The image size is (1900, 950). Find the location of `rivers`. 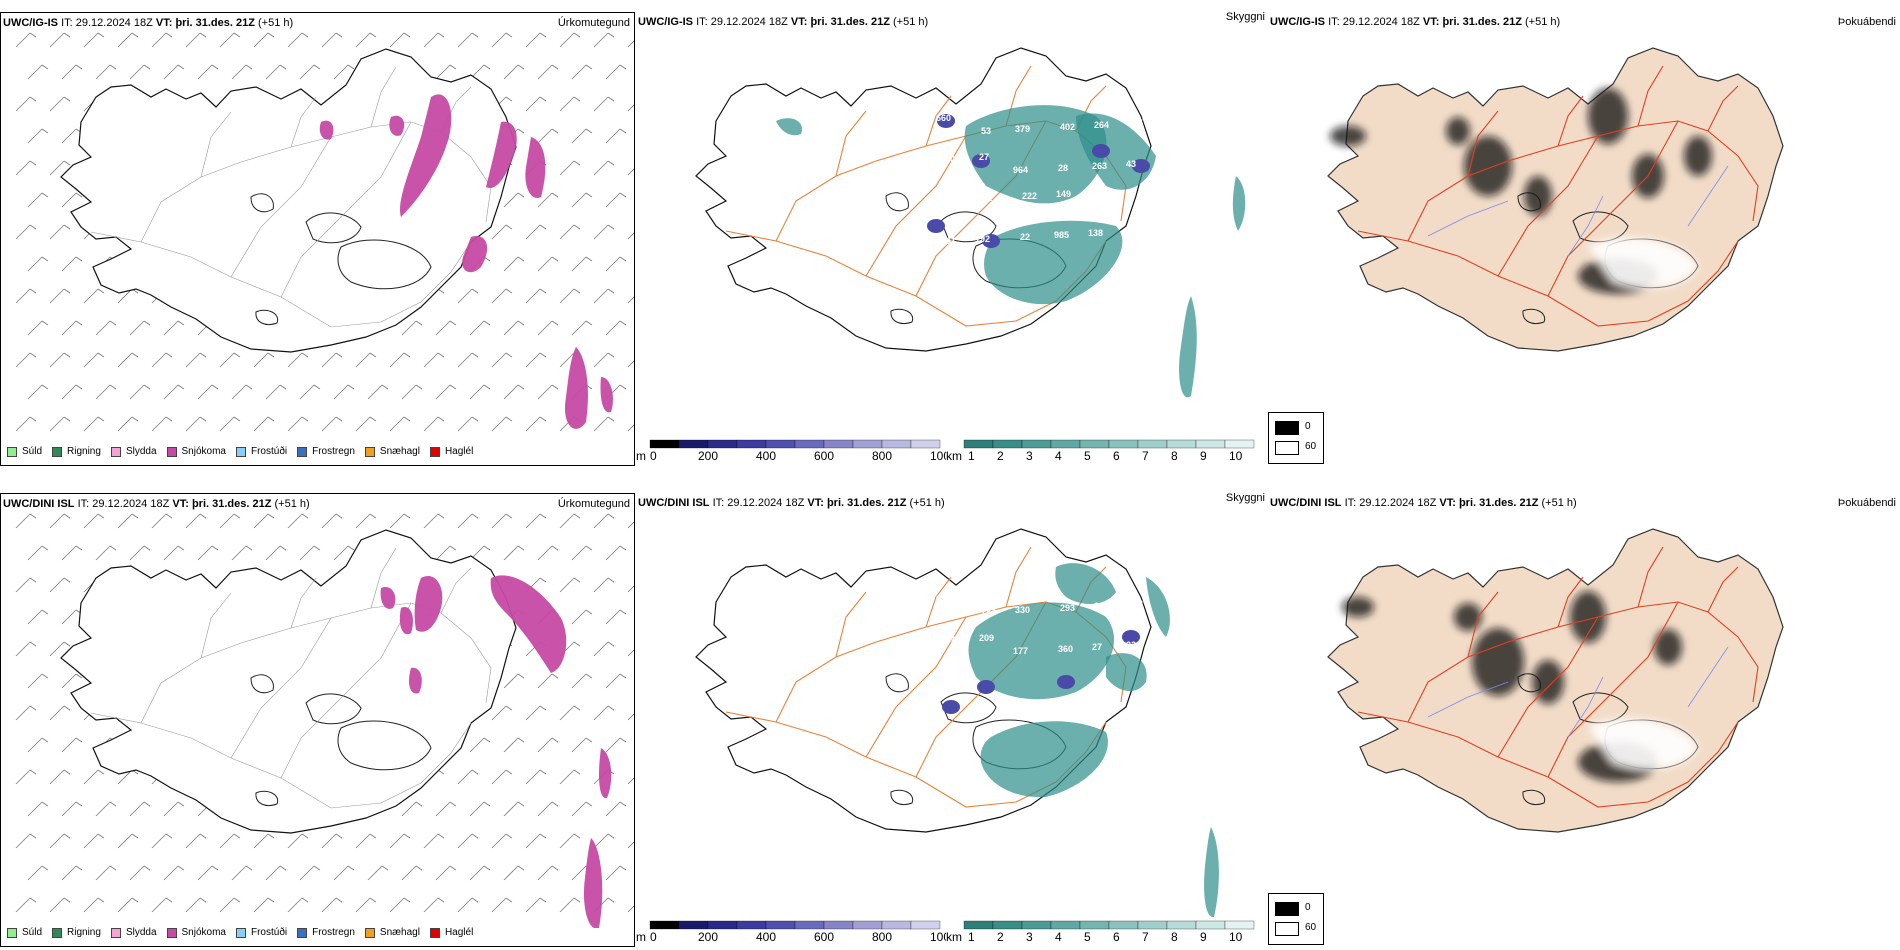

rivers is located at coordinates (1578, 211).